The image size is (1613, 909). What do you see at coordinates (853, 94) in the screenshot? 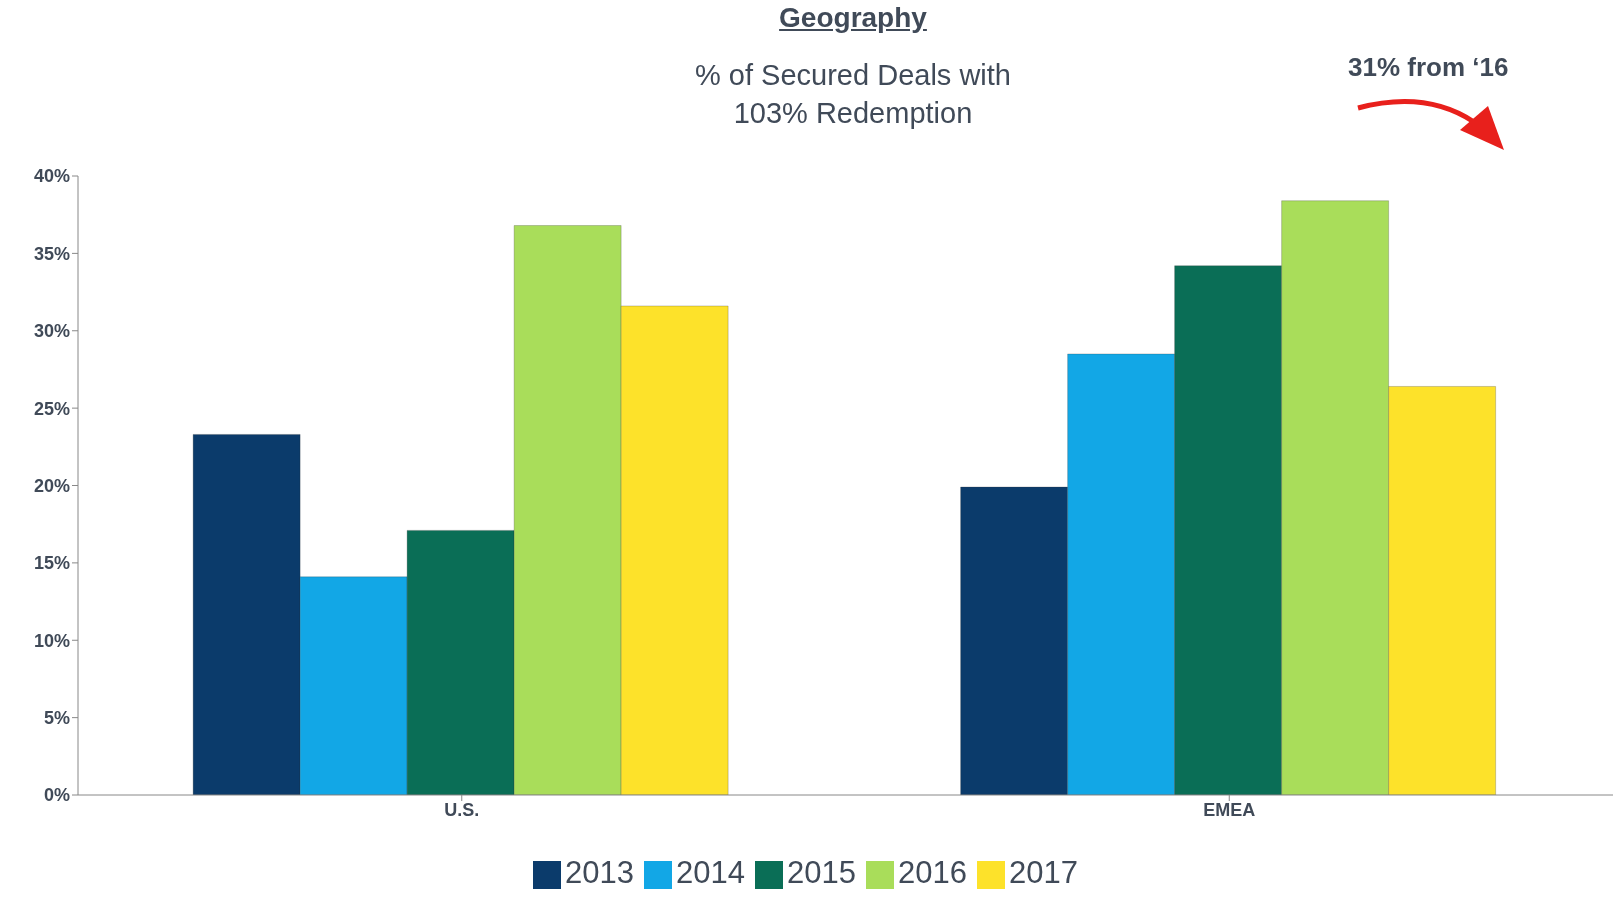
I see `chart-subtitle: % of Secured Deals with 103% Redemption` at bounding box center [853, 94].